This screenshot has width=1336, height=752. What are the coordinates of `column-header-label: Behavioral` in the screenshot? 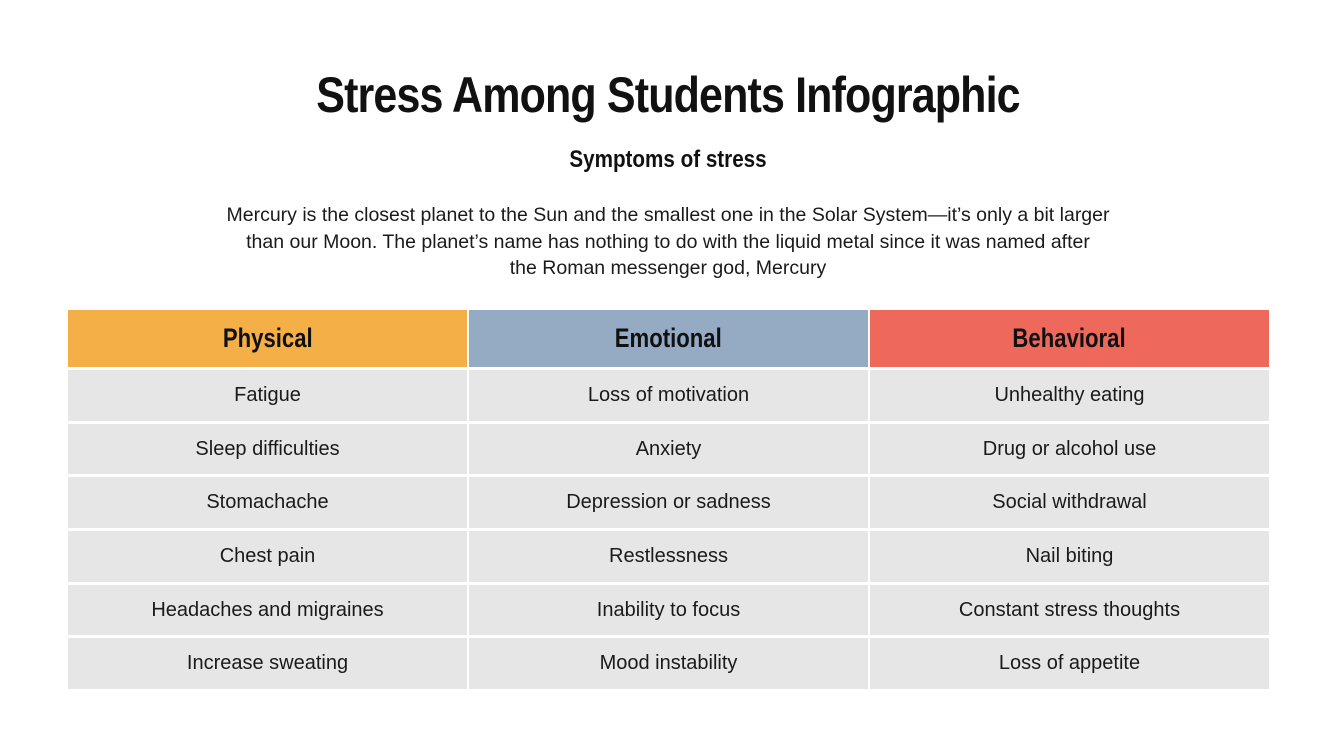 It's located at (1069, 338).